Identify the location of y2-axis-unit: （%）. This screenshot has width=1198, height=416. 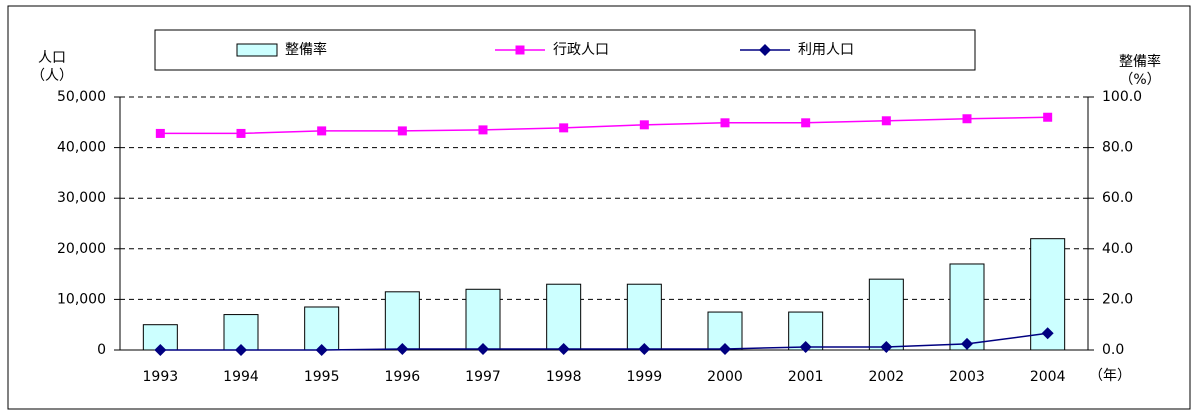
(1139, 80).